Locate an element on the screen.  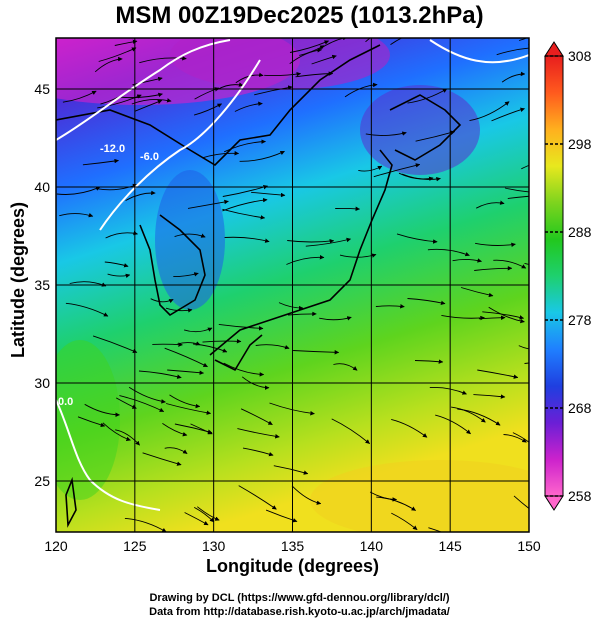
contour-label: 0.0 is located at coordinates (65, 402).